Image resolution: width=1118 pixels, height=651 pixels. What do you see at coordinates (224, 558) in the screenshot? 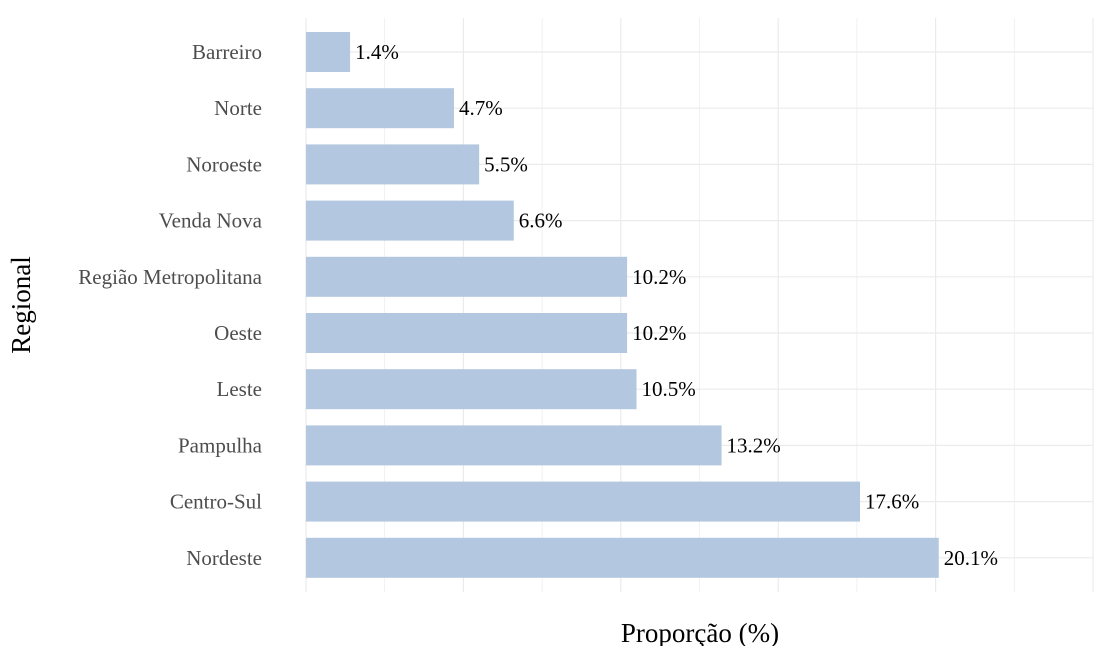
I see `y-tick-label: Nordeste` at bounding box center [224, 558].